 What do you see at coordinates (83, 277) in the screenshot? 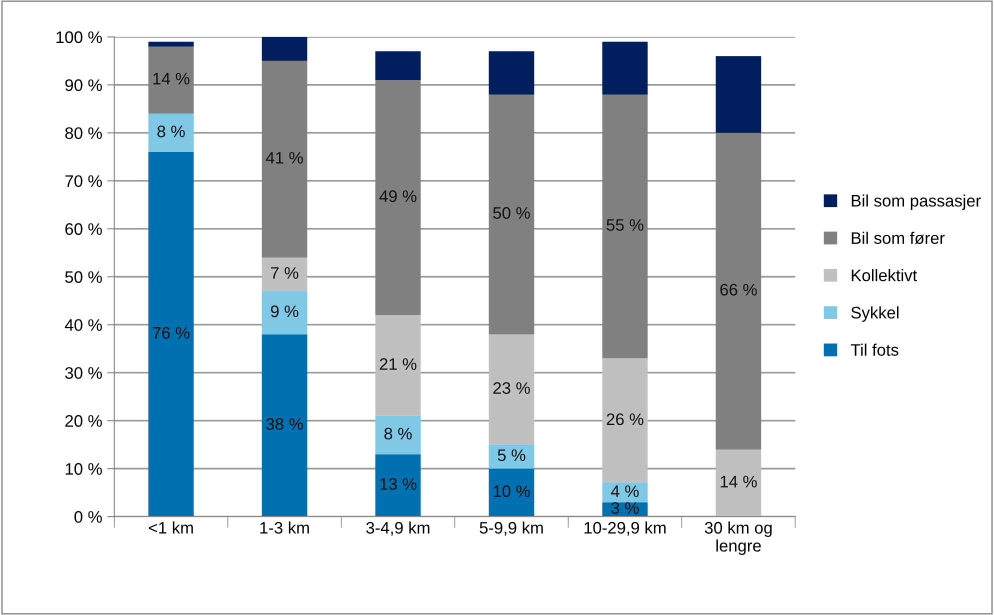
I see `y-tick-label: 50 %` at bounding box center [83, 277].